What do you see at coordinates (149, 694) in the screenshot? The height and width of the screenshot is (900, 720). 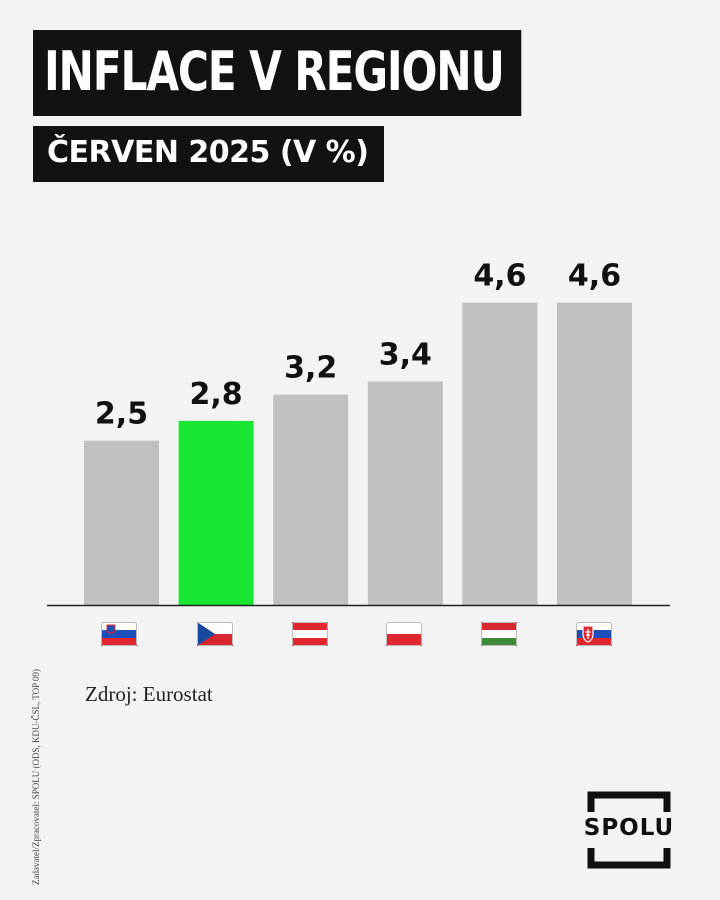 I see `source-note: Zdroj: Eurostat` at bounding box center [149, 694].